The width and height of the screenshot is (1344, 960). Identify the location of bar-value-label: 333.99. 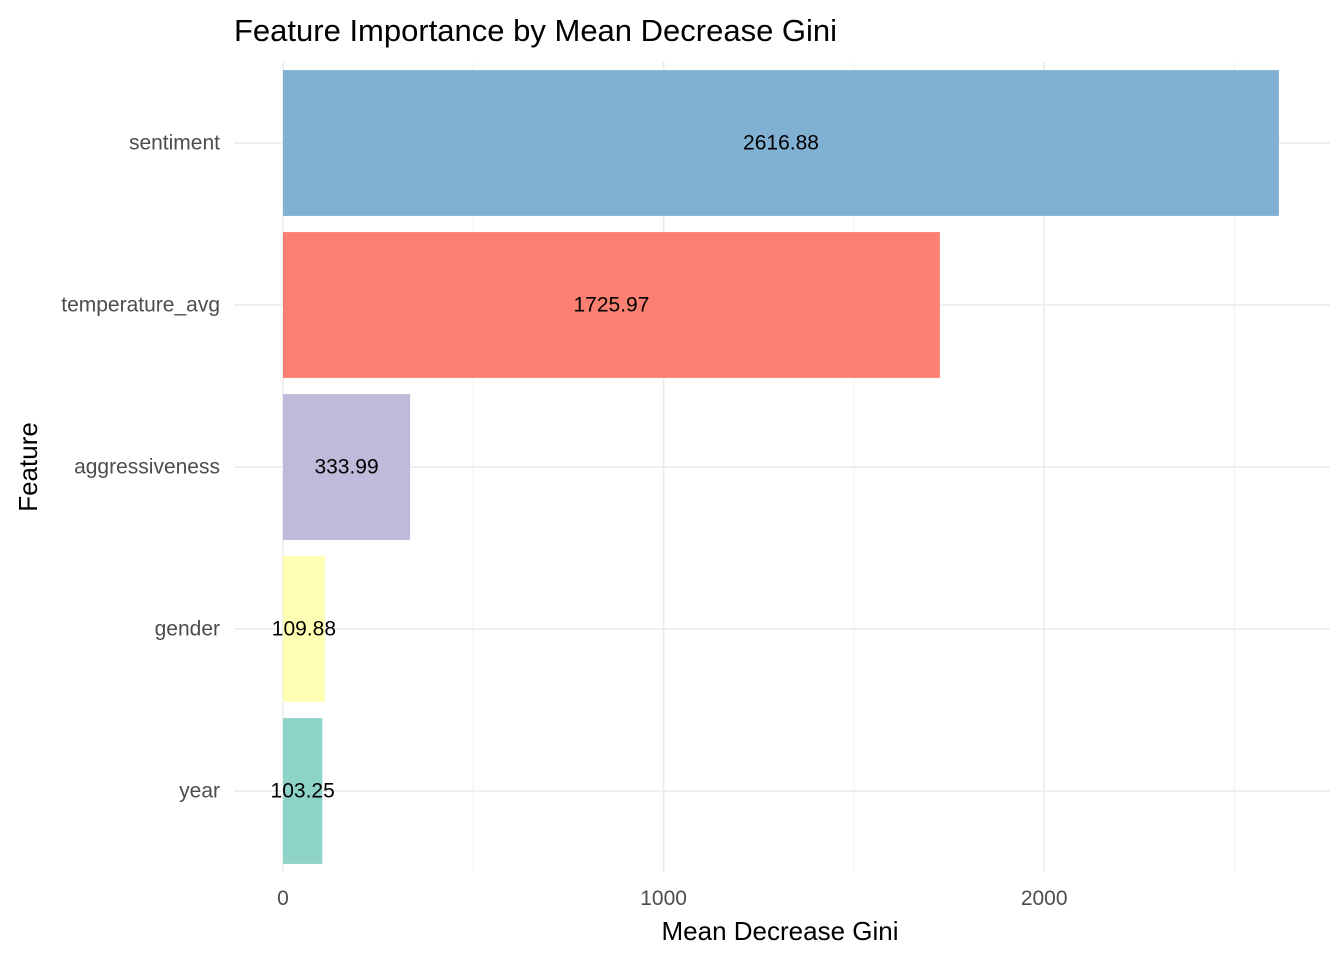
(346, 467).